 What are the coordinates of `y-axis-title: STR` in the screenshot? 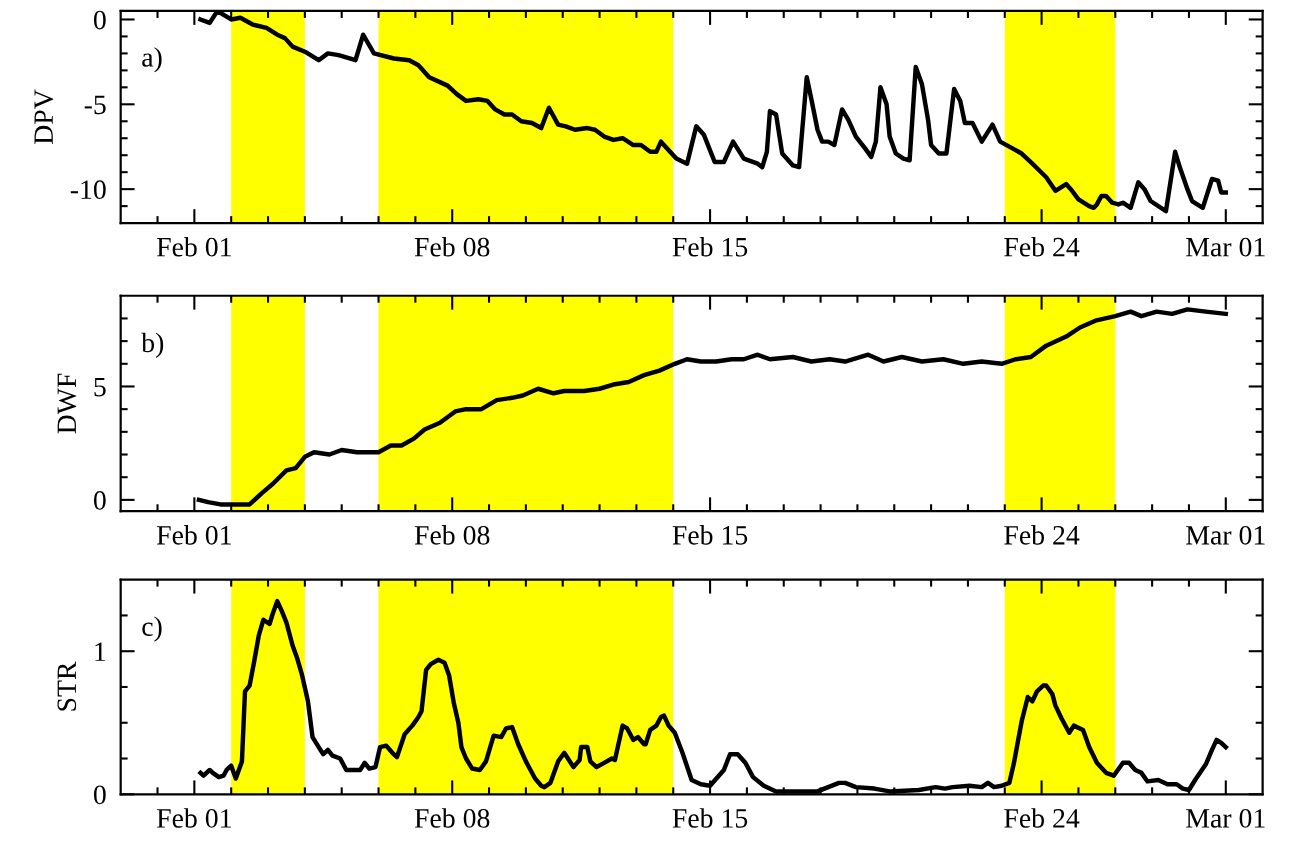 It's located at (67, 686).